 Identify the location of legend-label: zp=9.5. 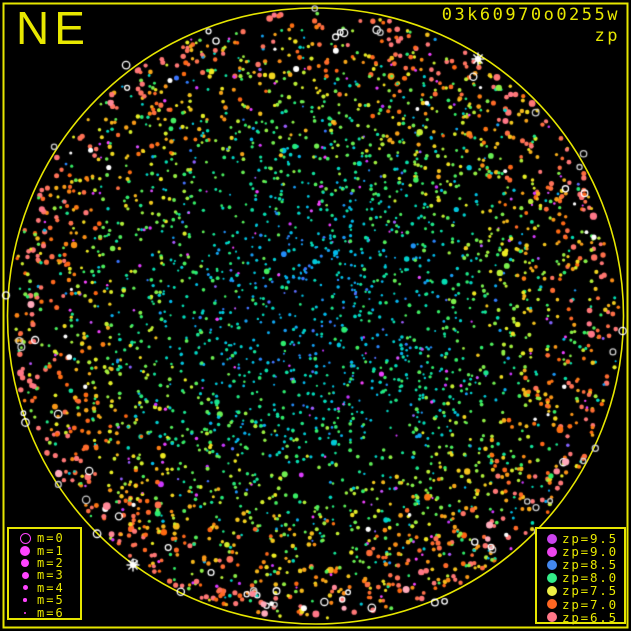
(590, 539).